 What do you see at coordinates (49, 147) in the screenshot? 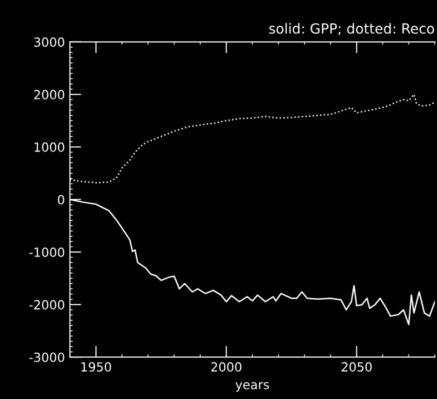
I see `y-tick-label: 1000` at bounding box center [49, 147].